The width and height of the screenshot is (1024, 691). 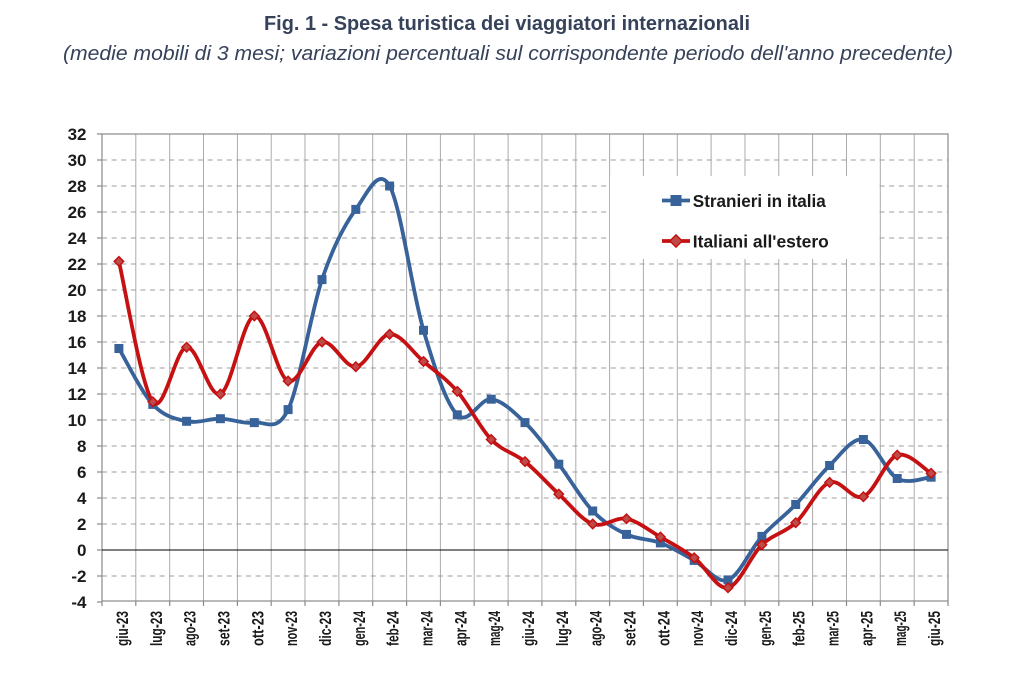 I want to click on svg-text: ago-24, so click(x=596, y=628).